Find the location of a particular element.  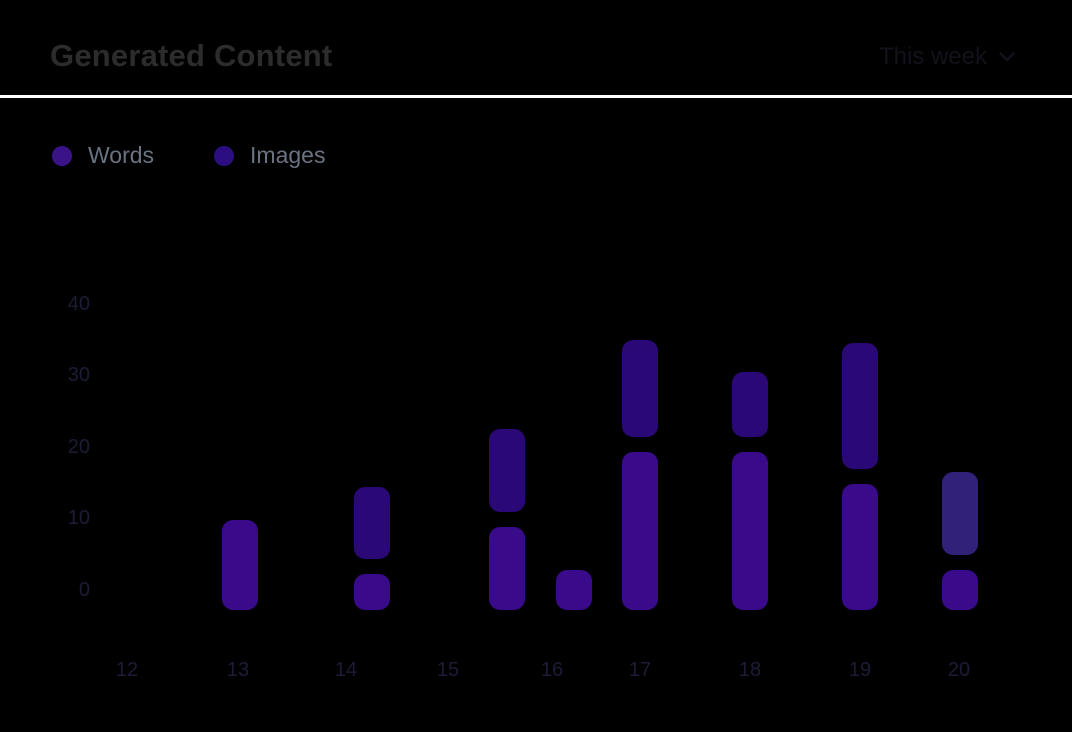

chart-legend: Words Images is located at coordinates (218, 155).